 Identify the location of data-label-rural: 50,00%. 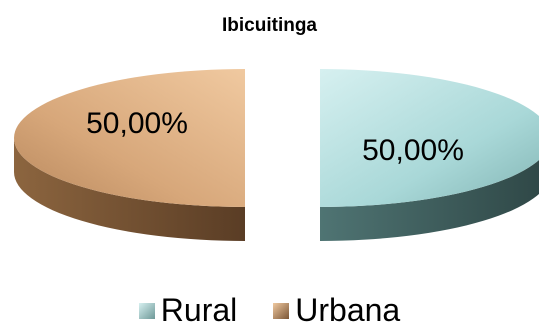
(413, 150).